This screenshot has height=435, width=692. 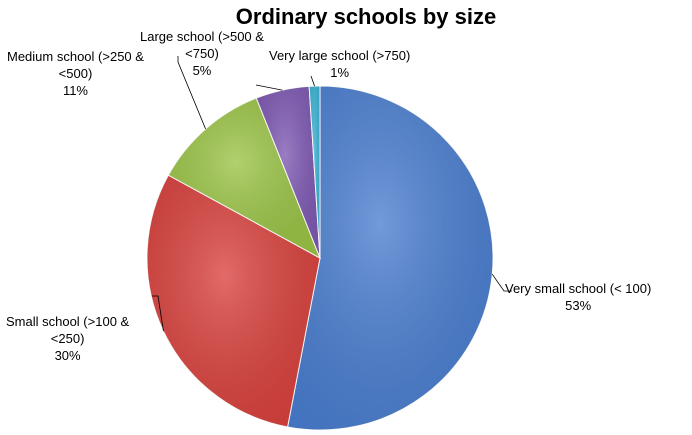 What do you see at coordinates (578, 297) in the screenshot?
I see `slice-label-very-small: Very small school (< 100) 53%` at bounding box center [578, 297].